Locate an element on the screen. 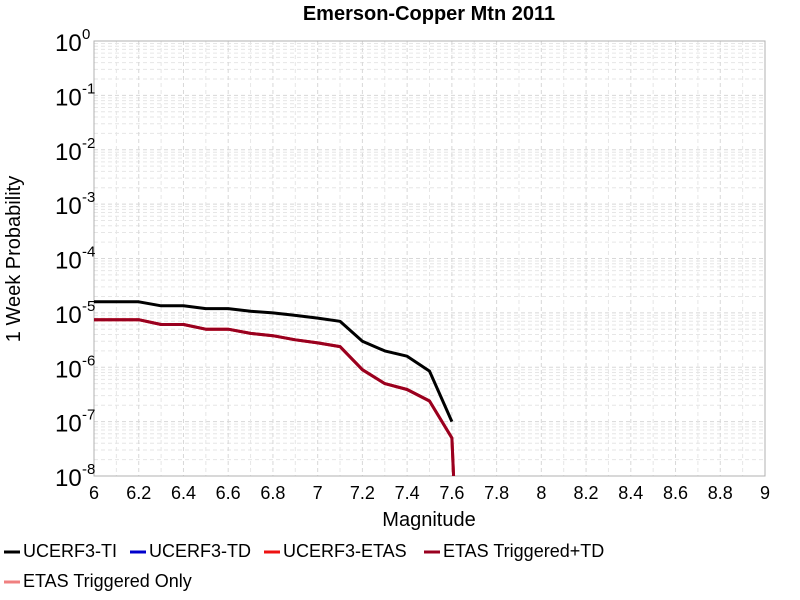 This screenshot has width=800, height=600. legend-item: ETAS Triggered+TD is located at coordinates (514, 551).